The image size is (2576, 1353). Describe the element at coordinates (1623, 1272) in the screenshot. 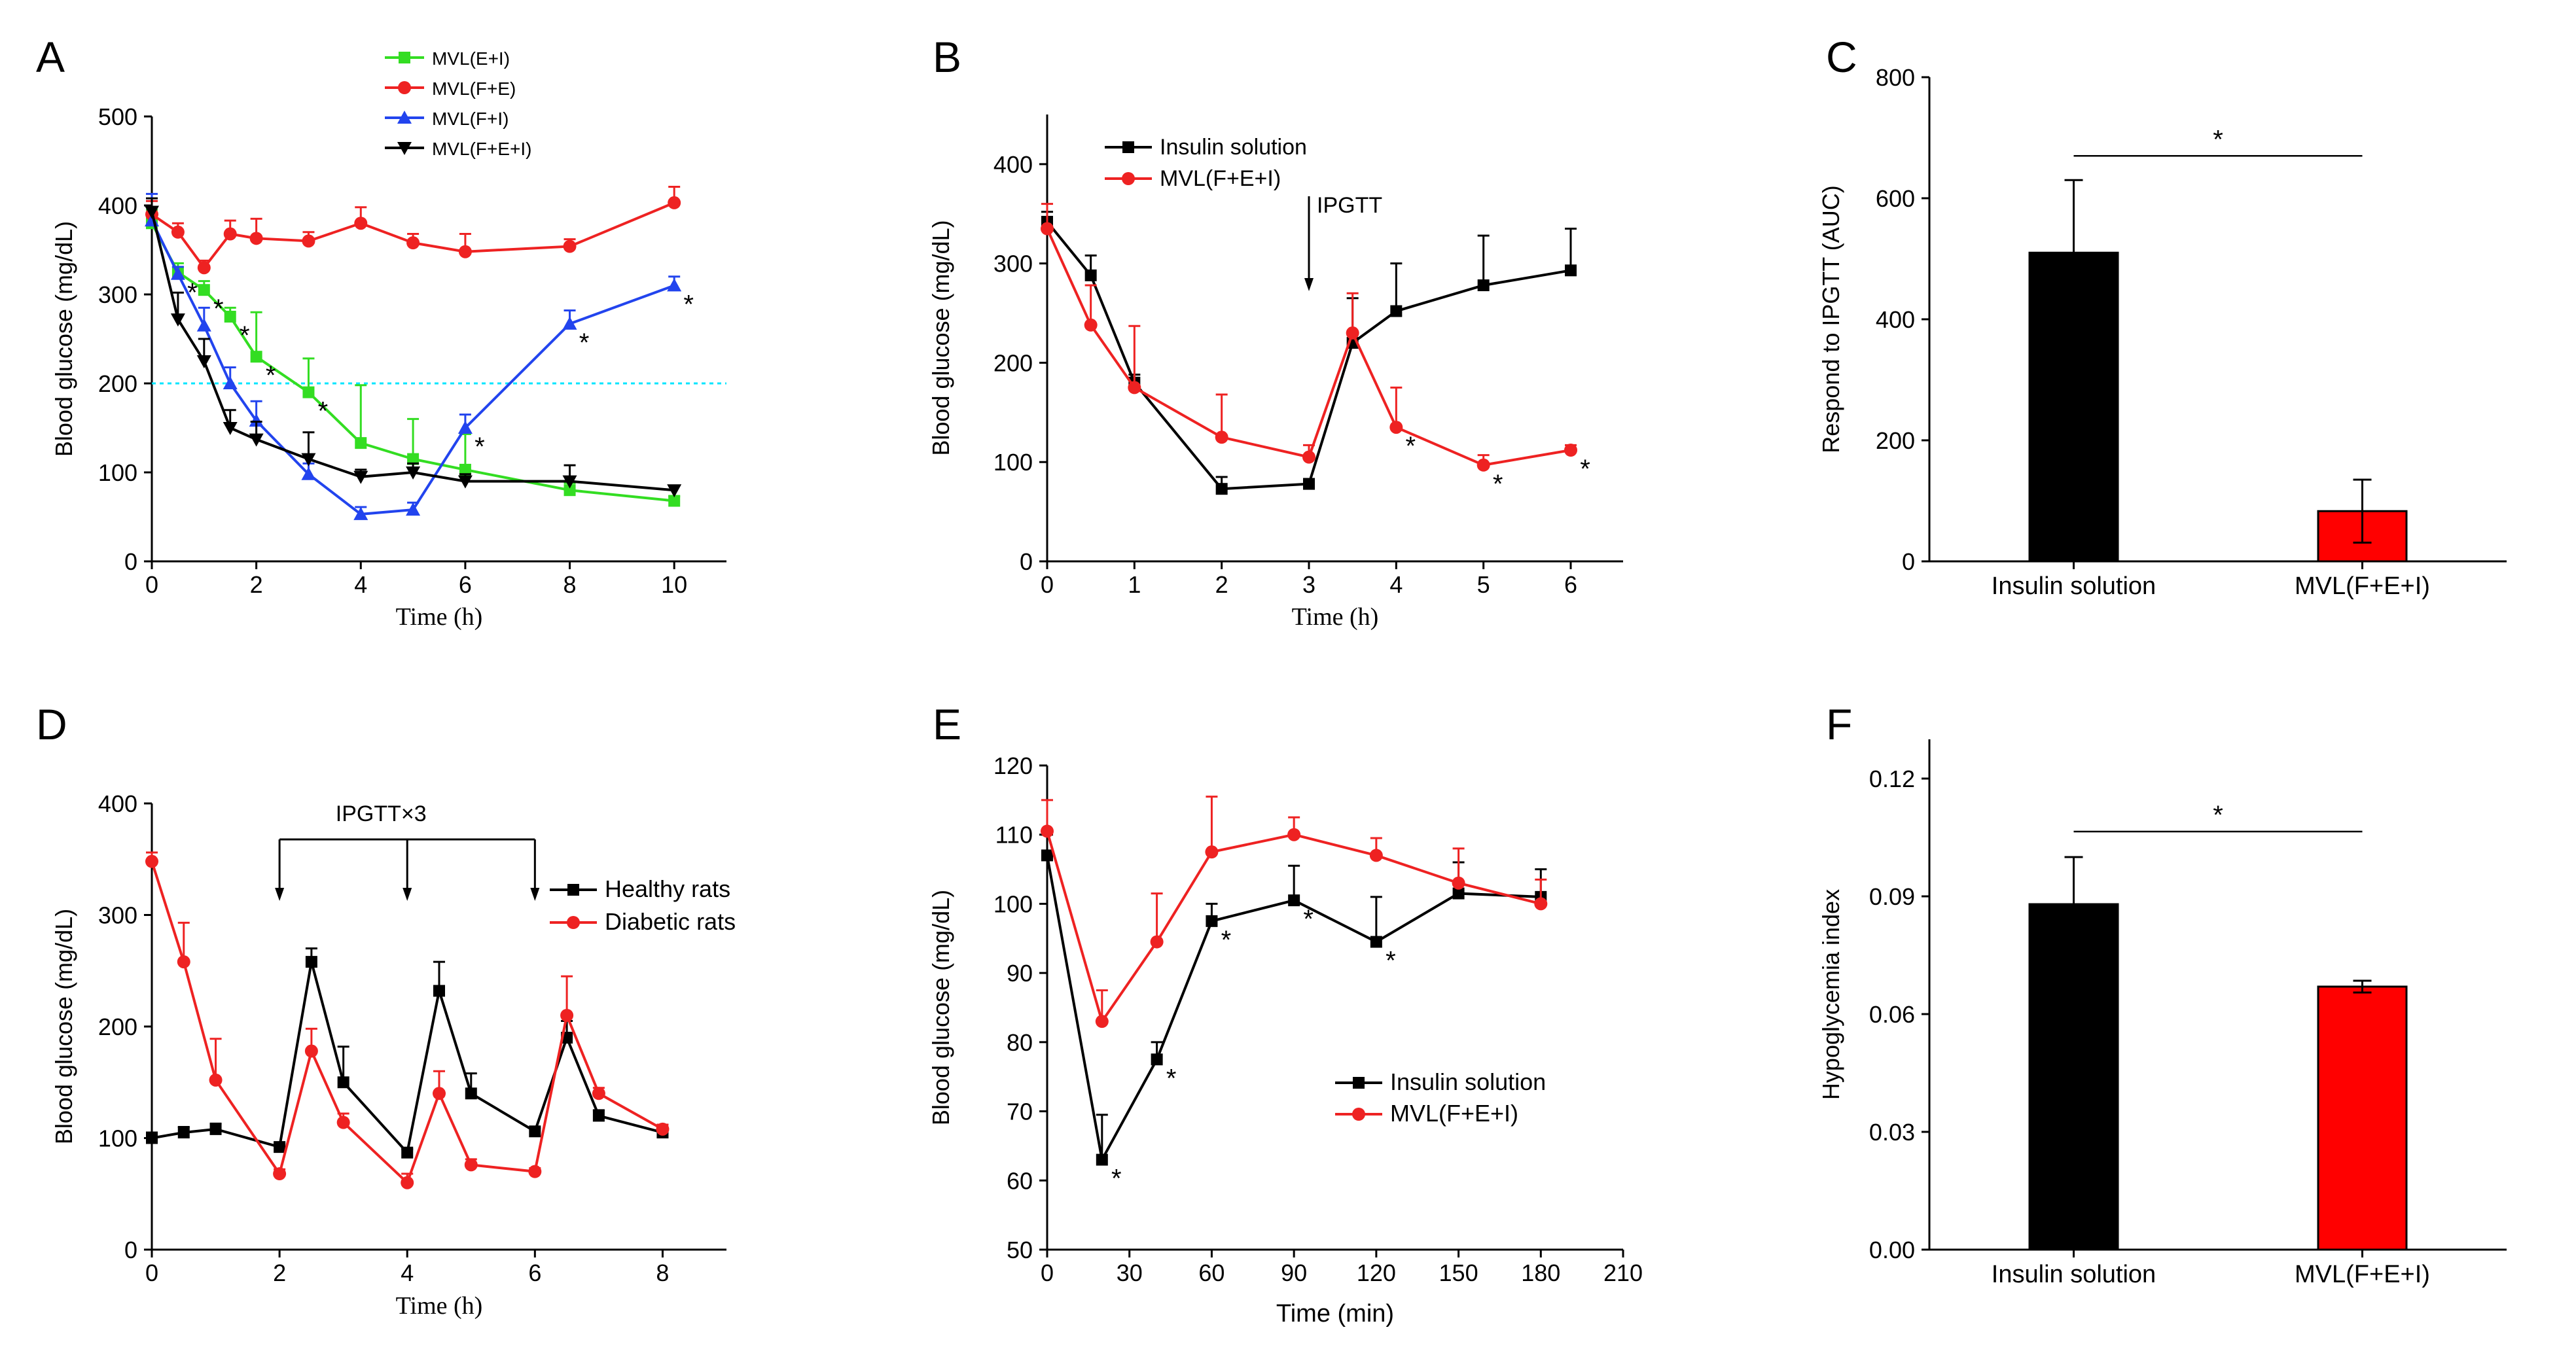

I see `x-tick-label: 210` at that location.